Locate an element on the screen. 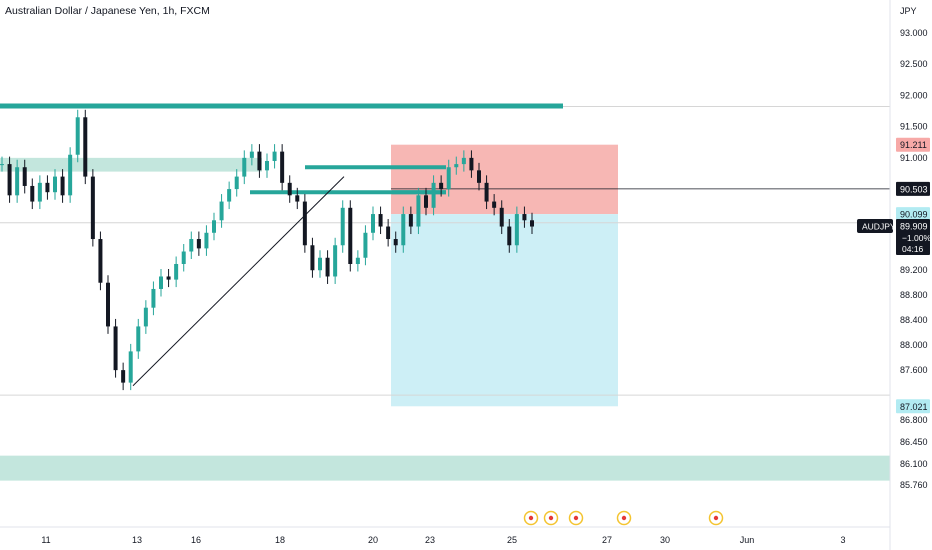 Image resolution: width=932 pixels, height=550 pixels. symbol-badge is located at coordinates (875, 225).